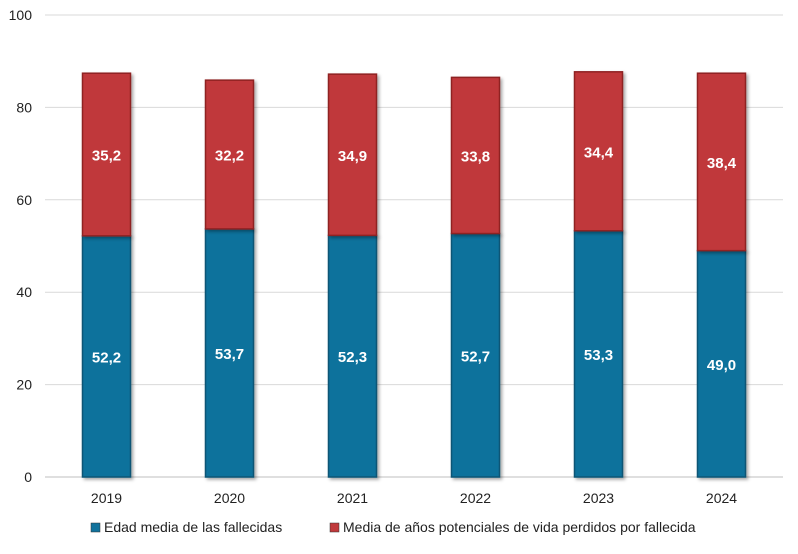 The image size is (798, 554). I want to click on data-label: 34,9, so click(352, 156).